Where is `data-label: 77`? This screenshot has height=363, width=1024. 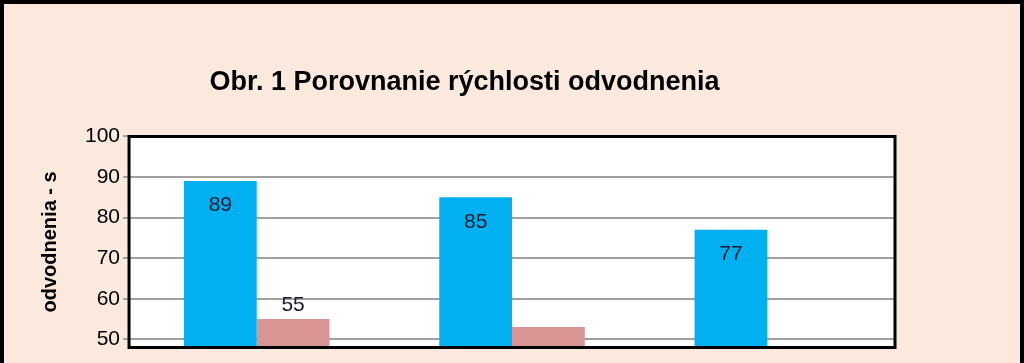 data-label: 77 is located at coordinates (731, 253).